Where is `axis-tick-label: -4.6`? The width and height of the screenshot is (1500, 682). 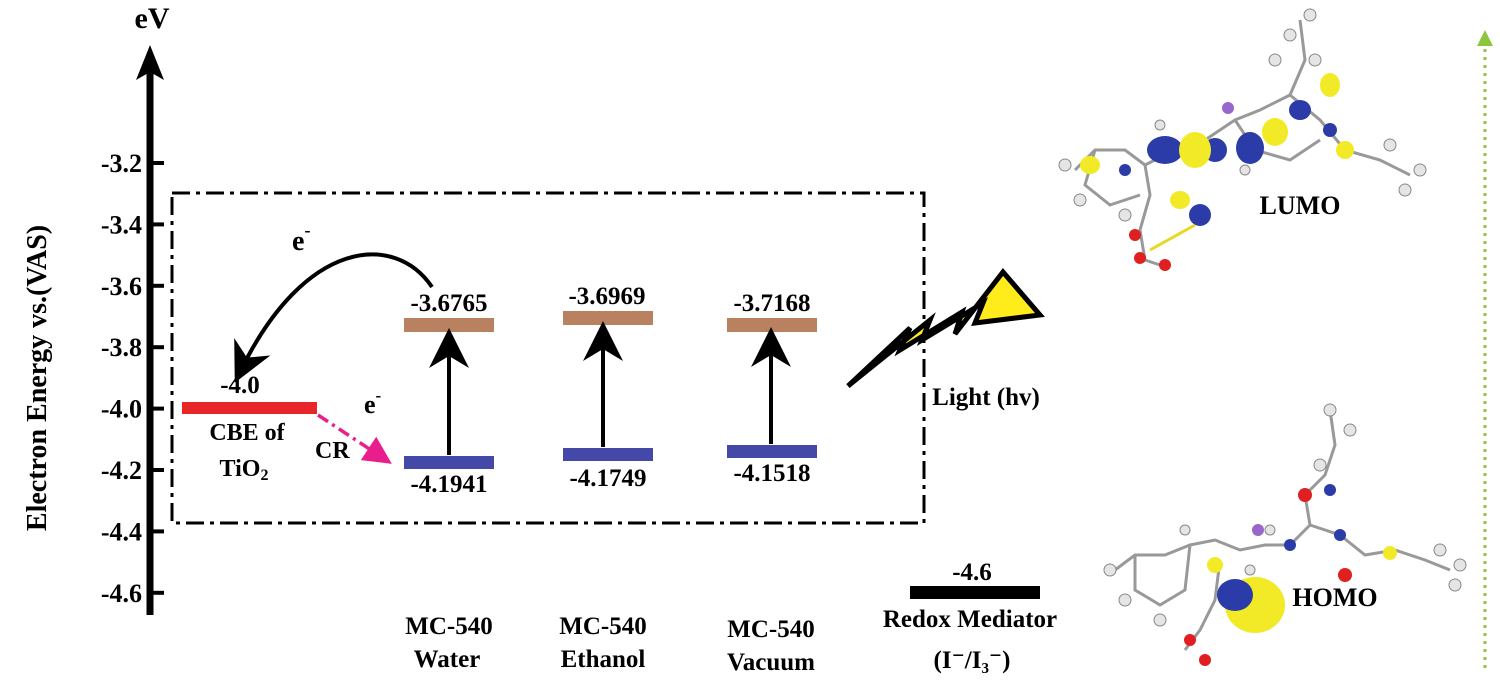
axis-tick-label: -4.6 is located at coordinates (121, 593).